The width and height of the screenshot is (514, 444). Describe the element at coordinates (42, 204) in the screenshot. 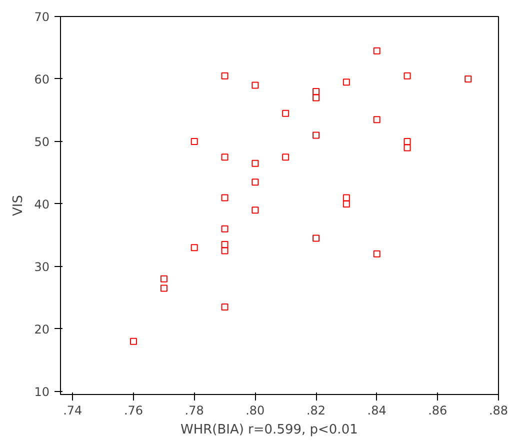

I see `y-tick-label: 40` at that location.